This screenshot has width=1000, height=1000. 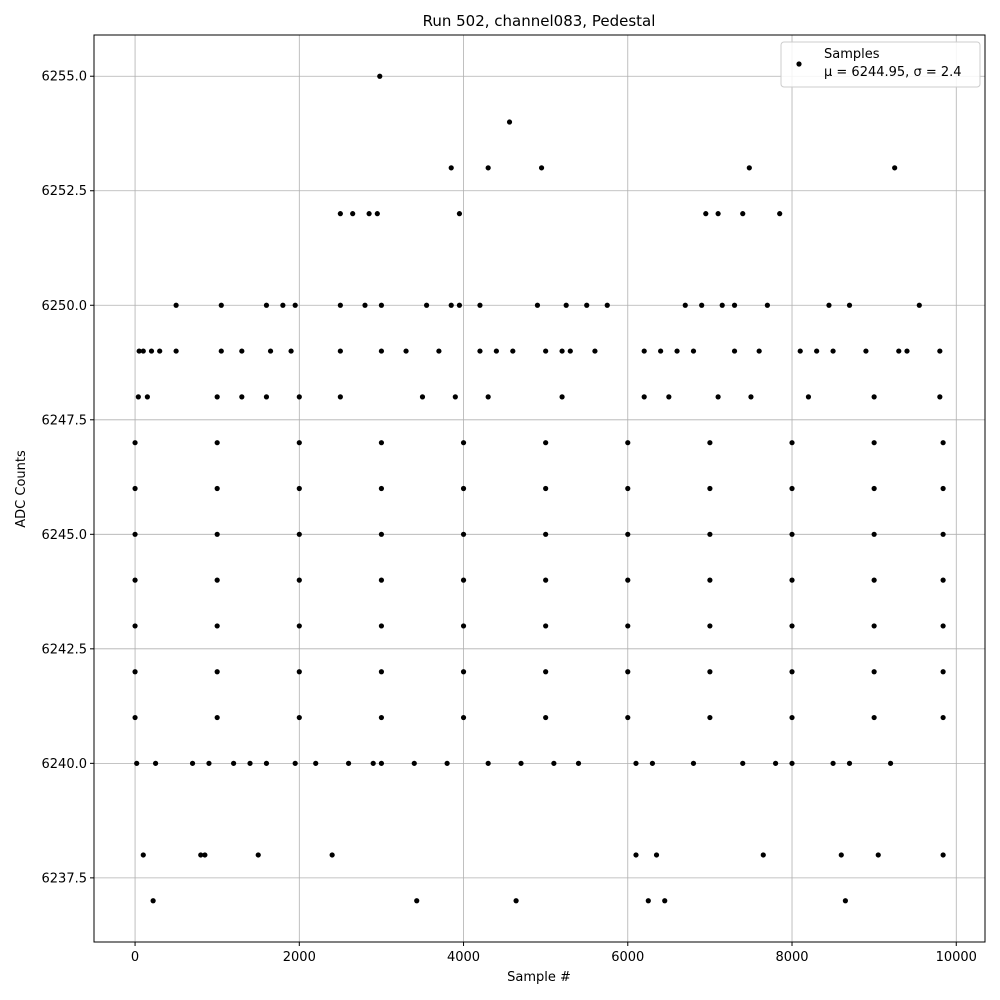 I want to click on y-tick-label: 6255.0, so click(x=65, y=77).